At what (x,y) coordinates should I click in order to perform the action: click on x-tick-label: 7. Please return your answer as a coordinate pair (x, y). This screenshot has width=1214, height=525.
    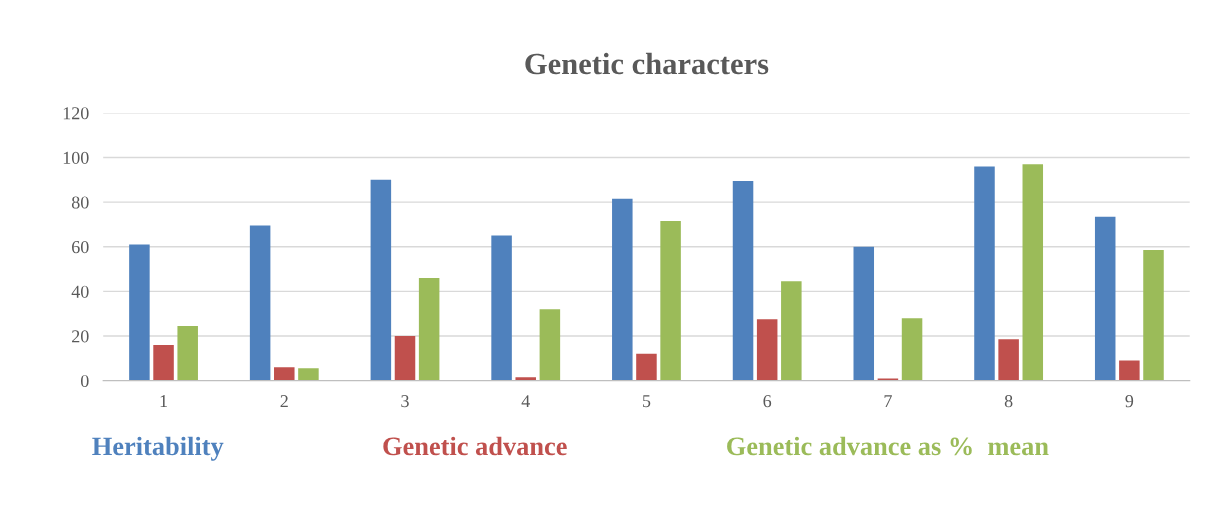
    Looking at the image, I should click on (888, 401).